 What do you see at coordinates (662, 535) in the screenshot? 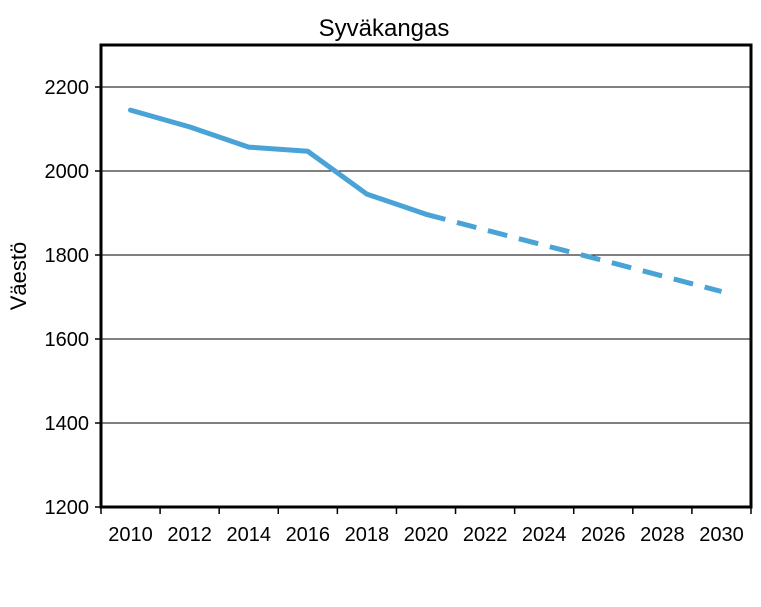
I see `x-tick-label: 2028` at bounding box center [662, 535].